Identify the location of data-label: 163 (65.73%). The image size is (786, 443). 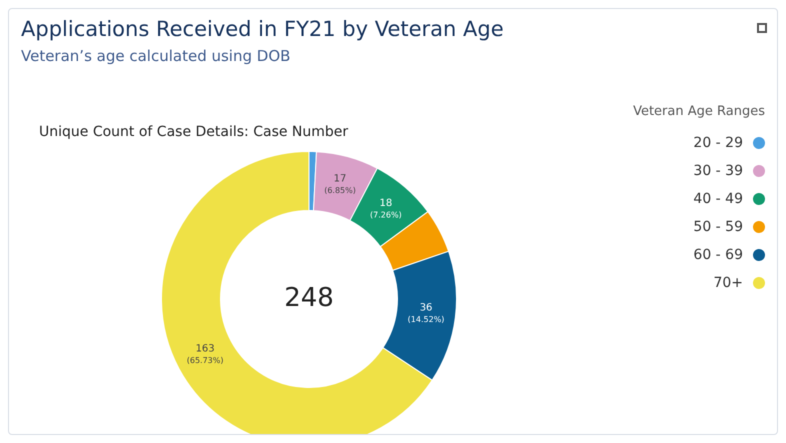
(205, 355).